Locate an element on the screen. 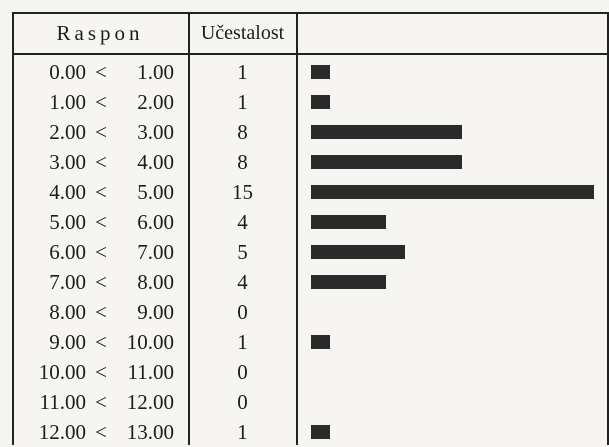 The width and height of the screenshot is (609, 447). range-high: 6.00 is located at coordinates (155, 221).